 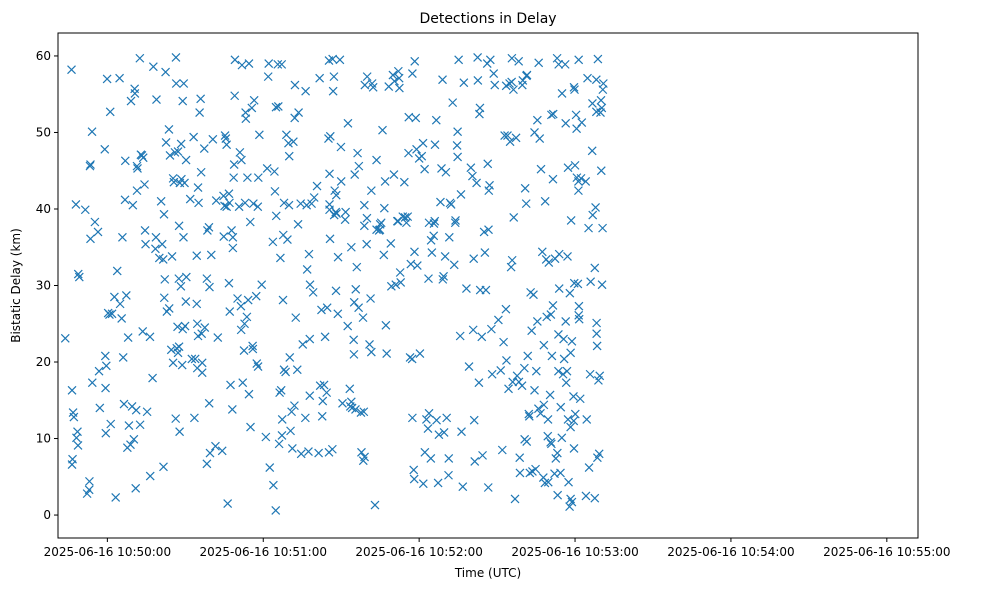 What do you see at coordinates (16, 285) in the screenshot?
I see `y-axis-title: Bistatic Delay (km)` at bounding box center [16, 285].